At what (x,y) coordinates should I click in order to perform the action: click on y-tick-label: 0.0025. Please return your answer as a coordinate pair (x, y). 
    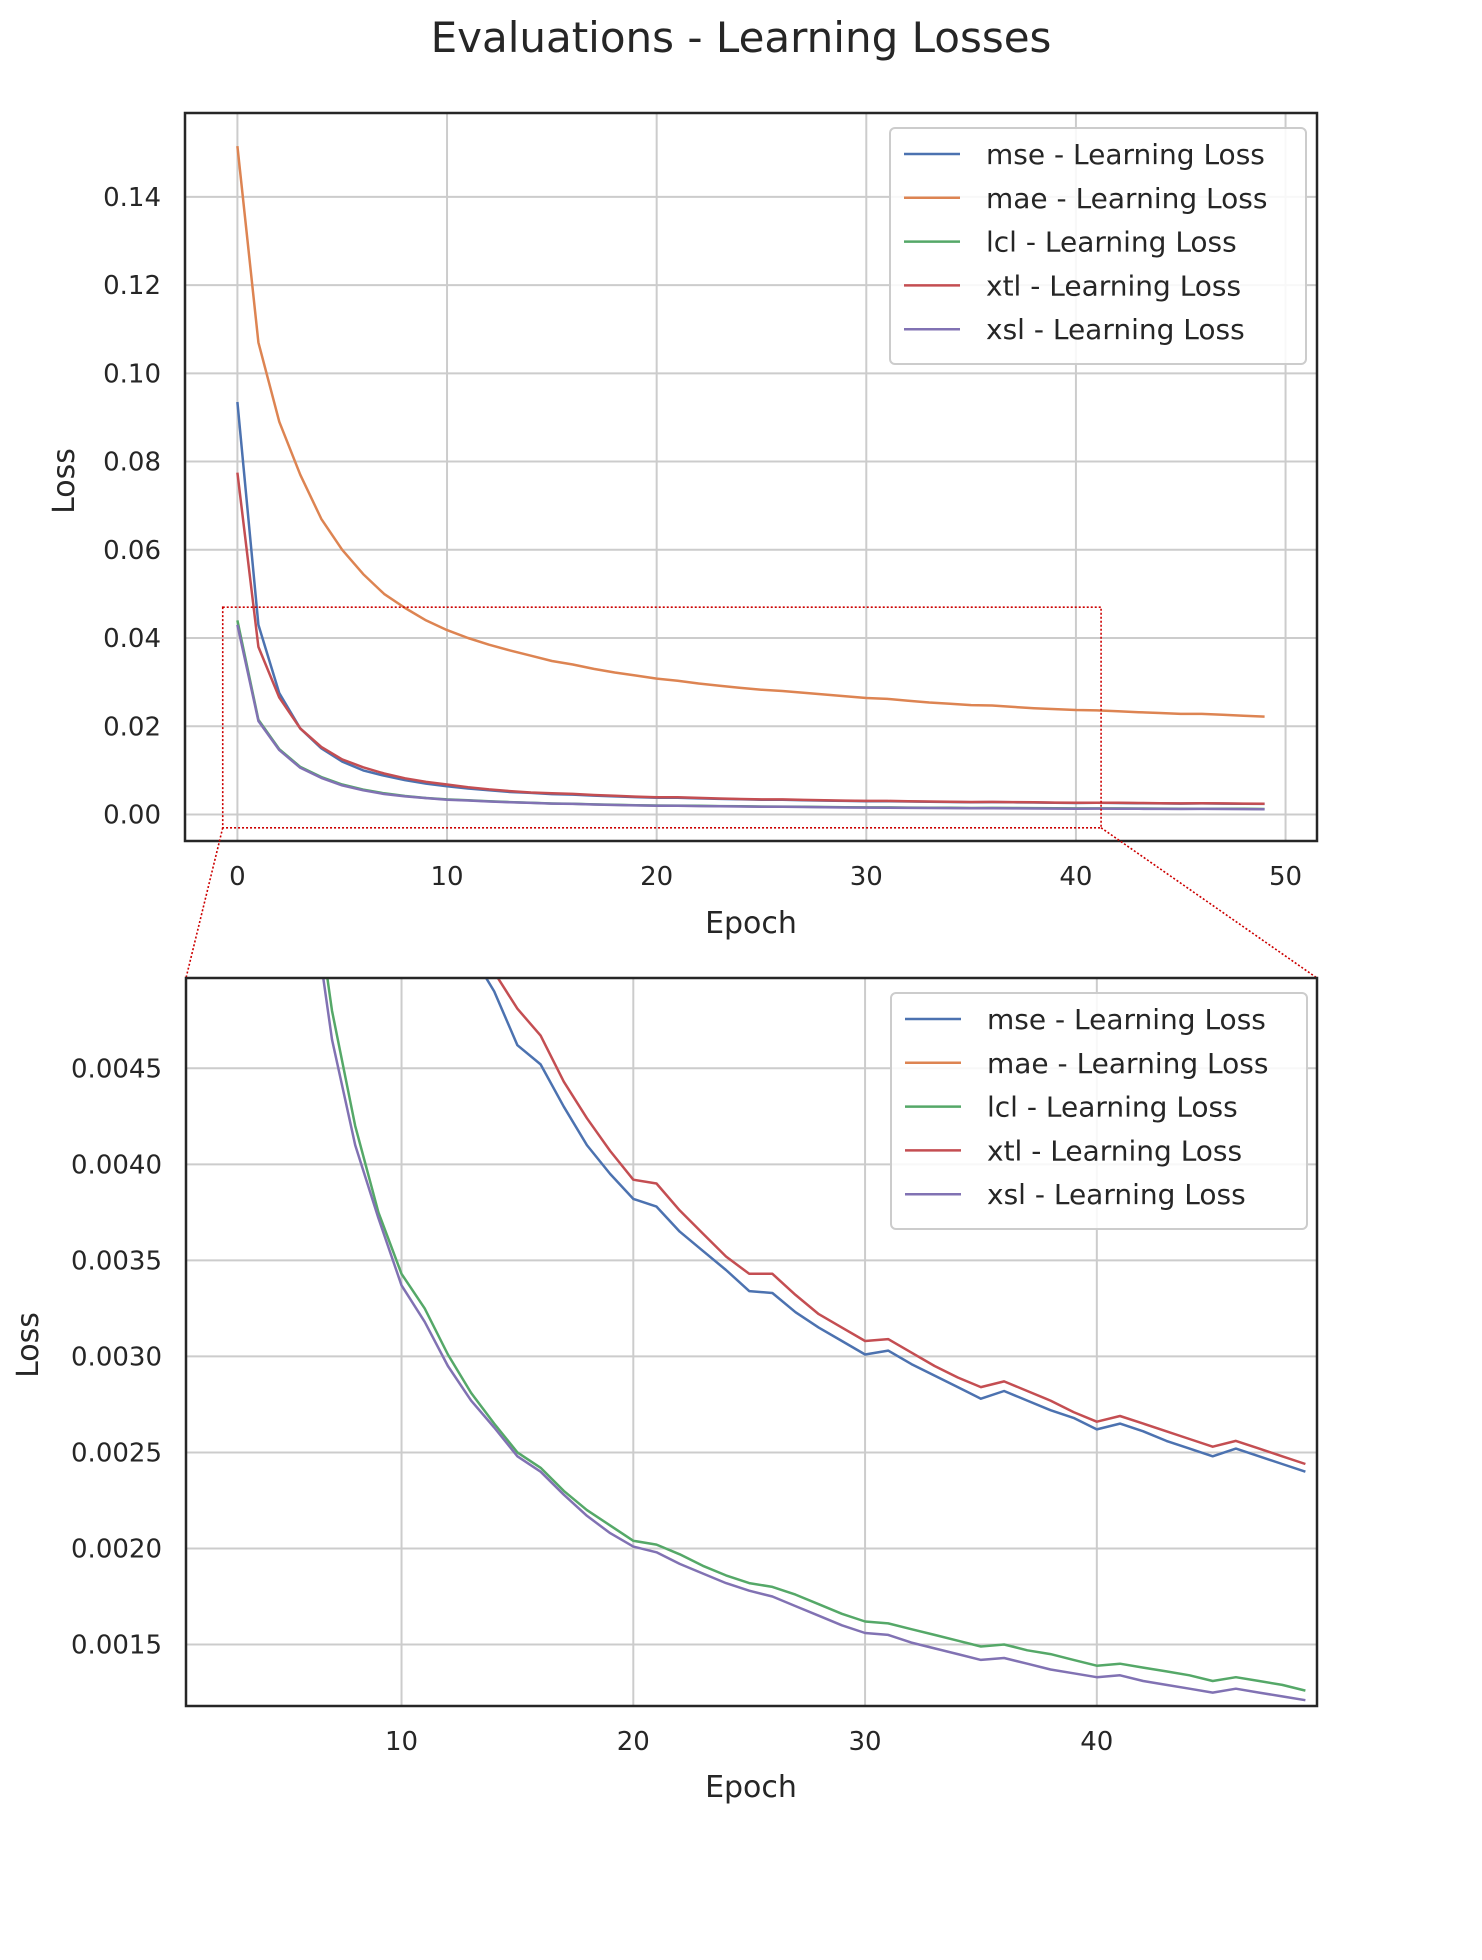
    Looking at the image, I should click on (116, 1453).